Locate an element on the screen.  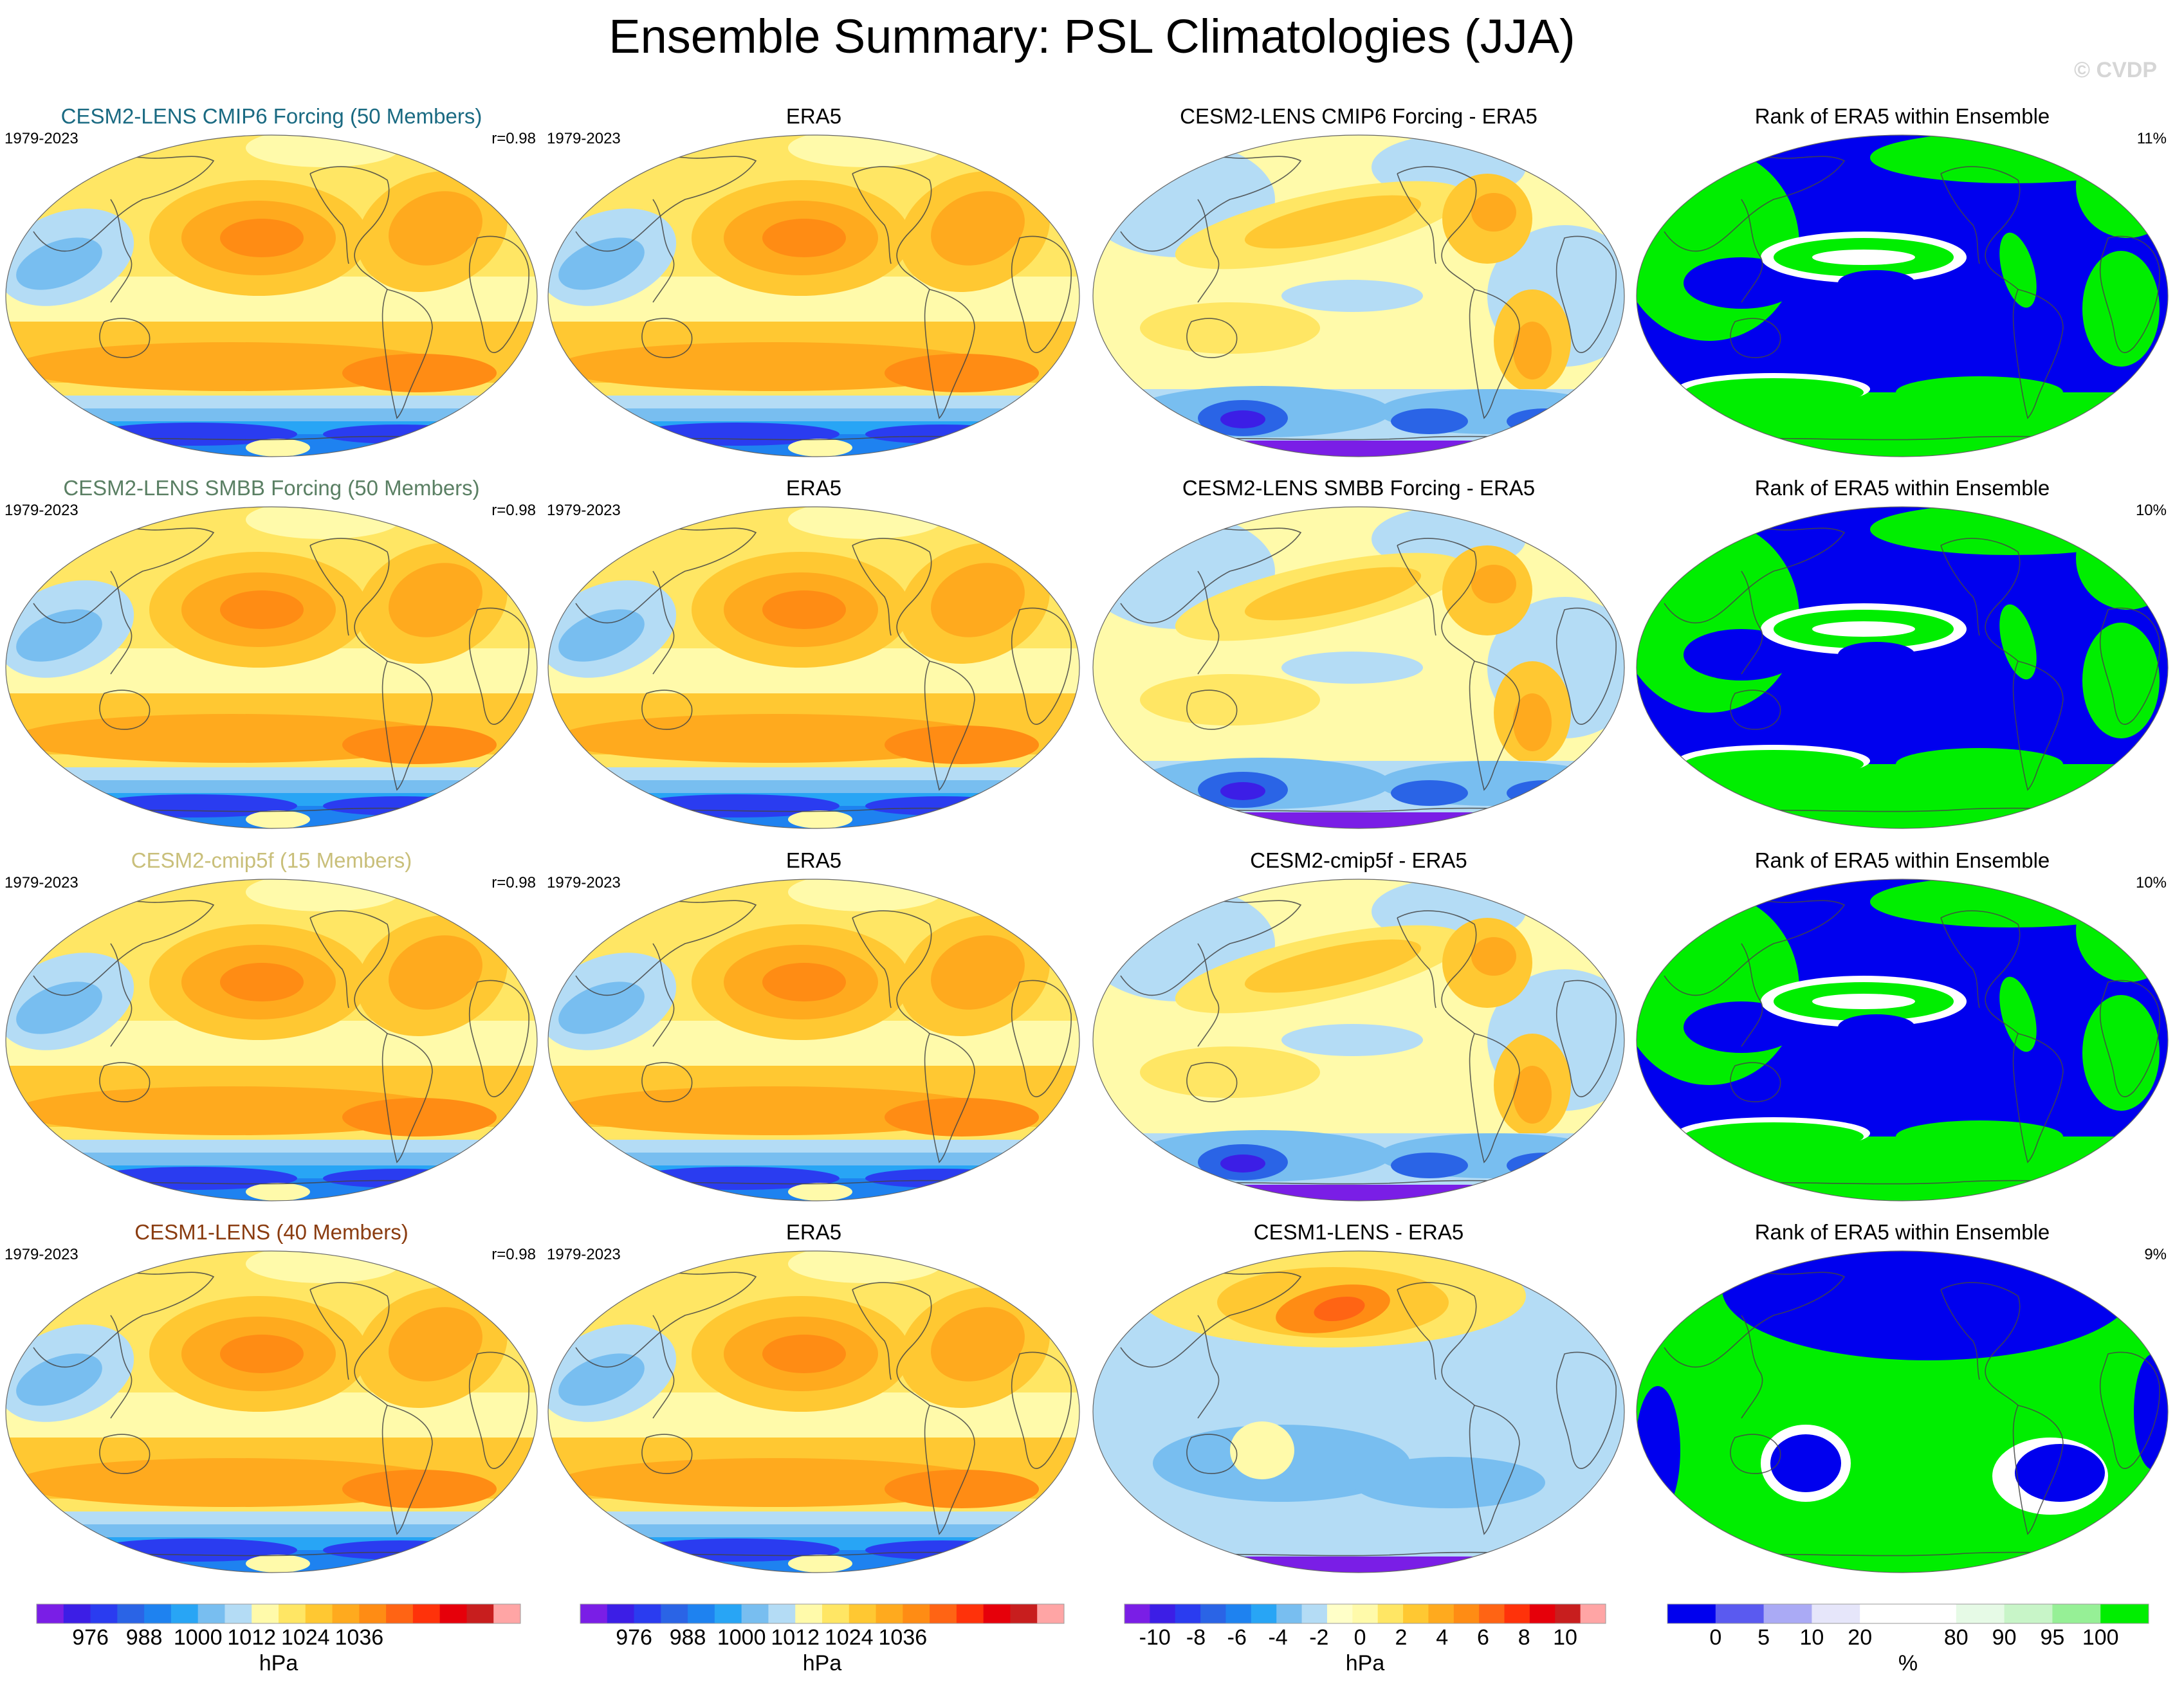
colorbar-tick-label: 2 is located at coordinates (1401, 1638).